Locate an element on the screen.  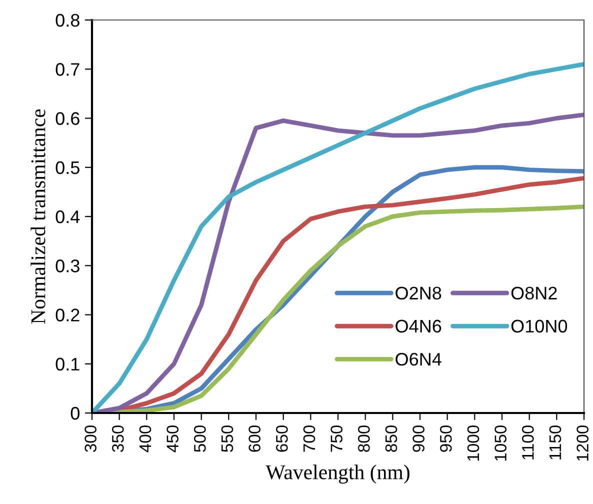
y-tick-label: 0 is located at coordinates (75, 413).